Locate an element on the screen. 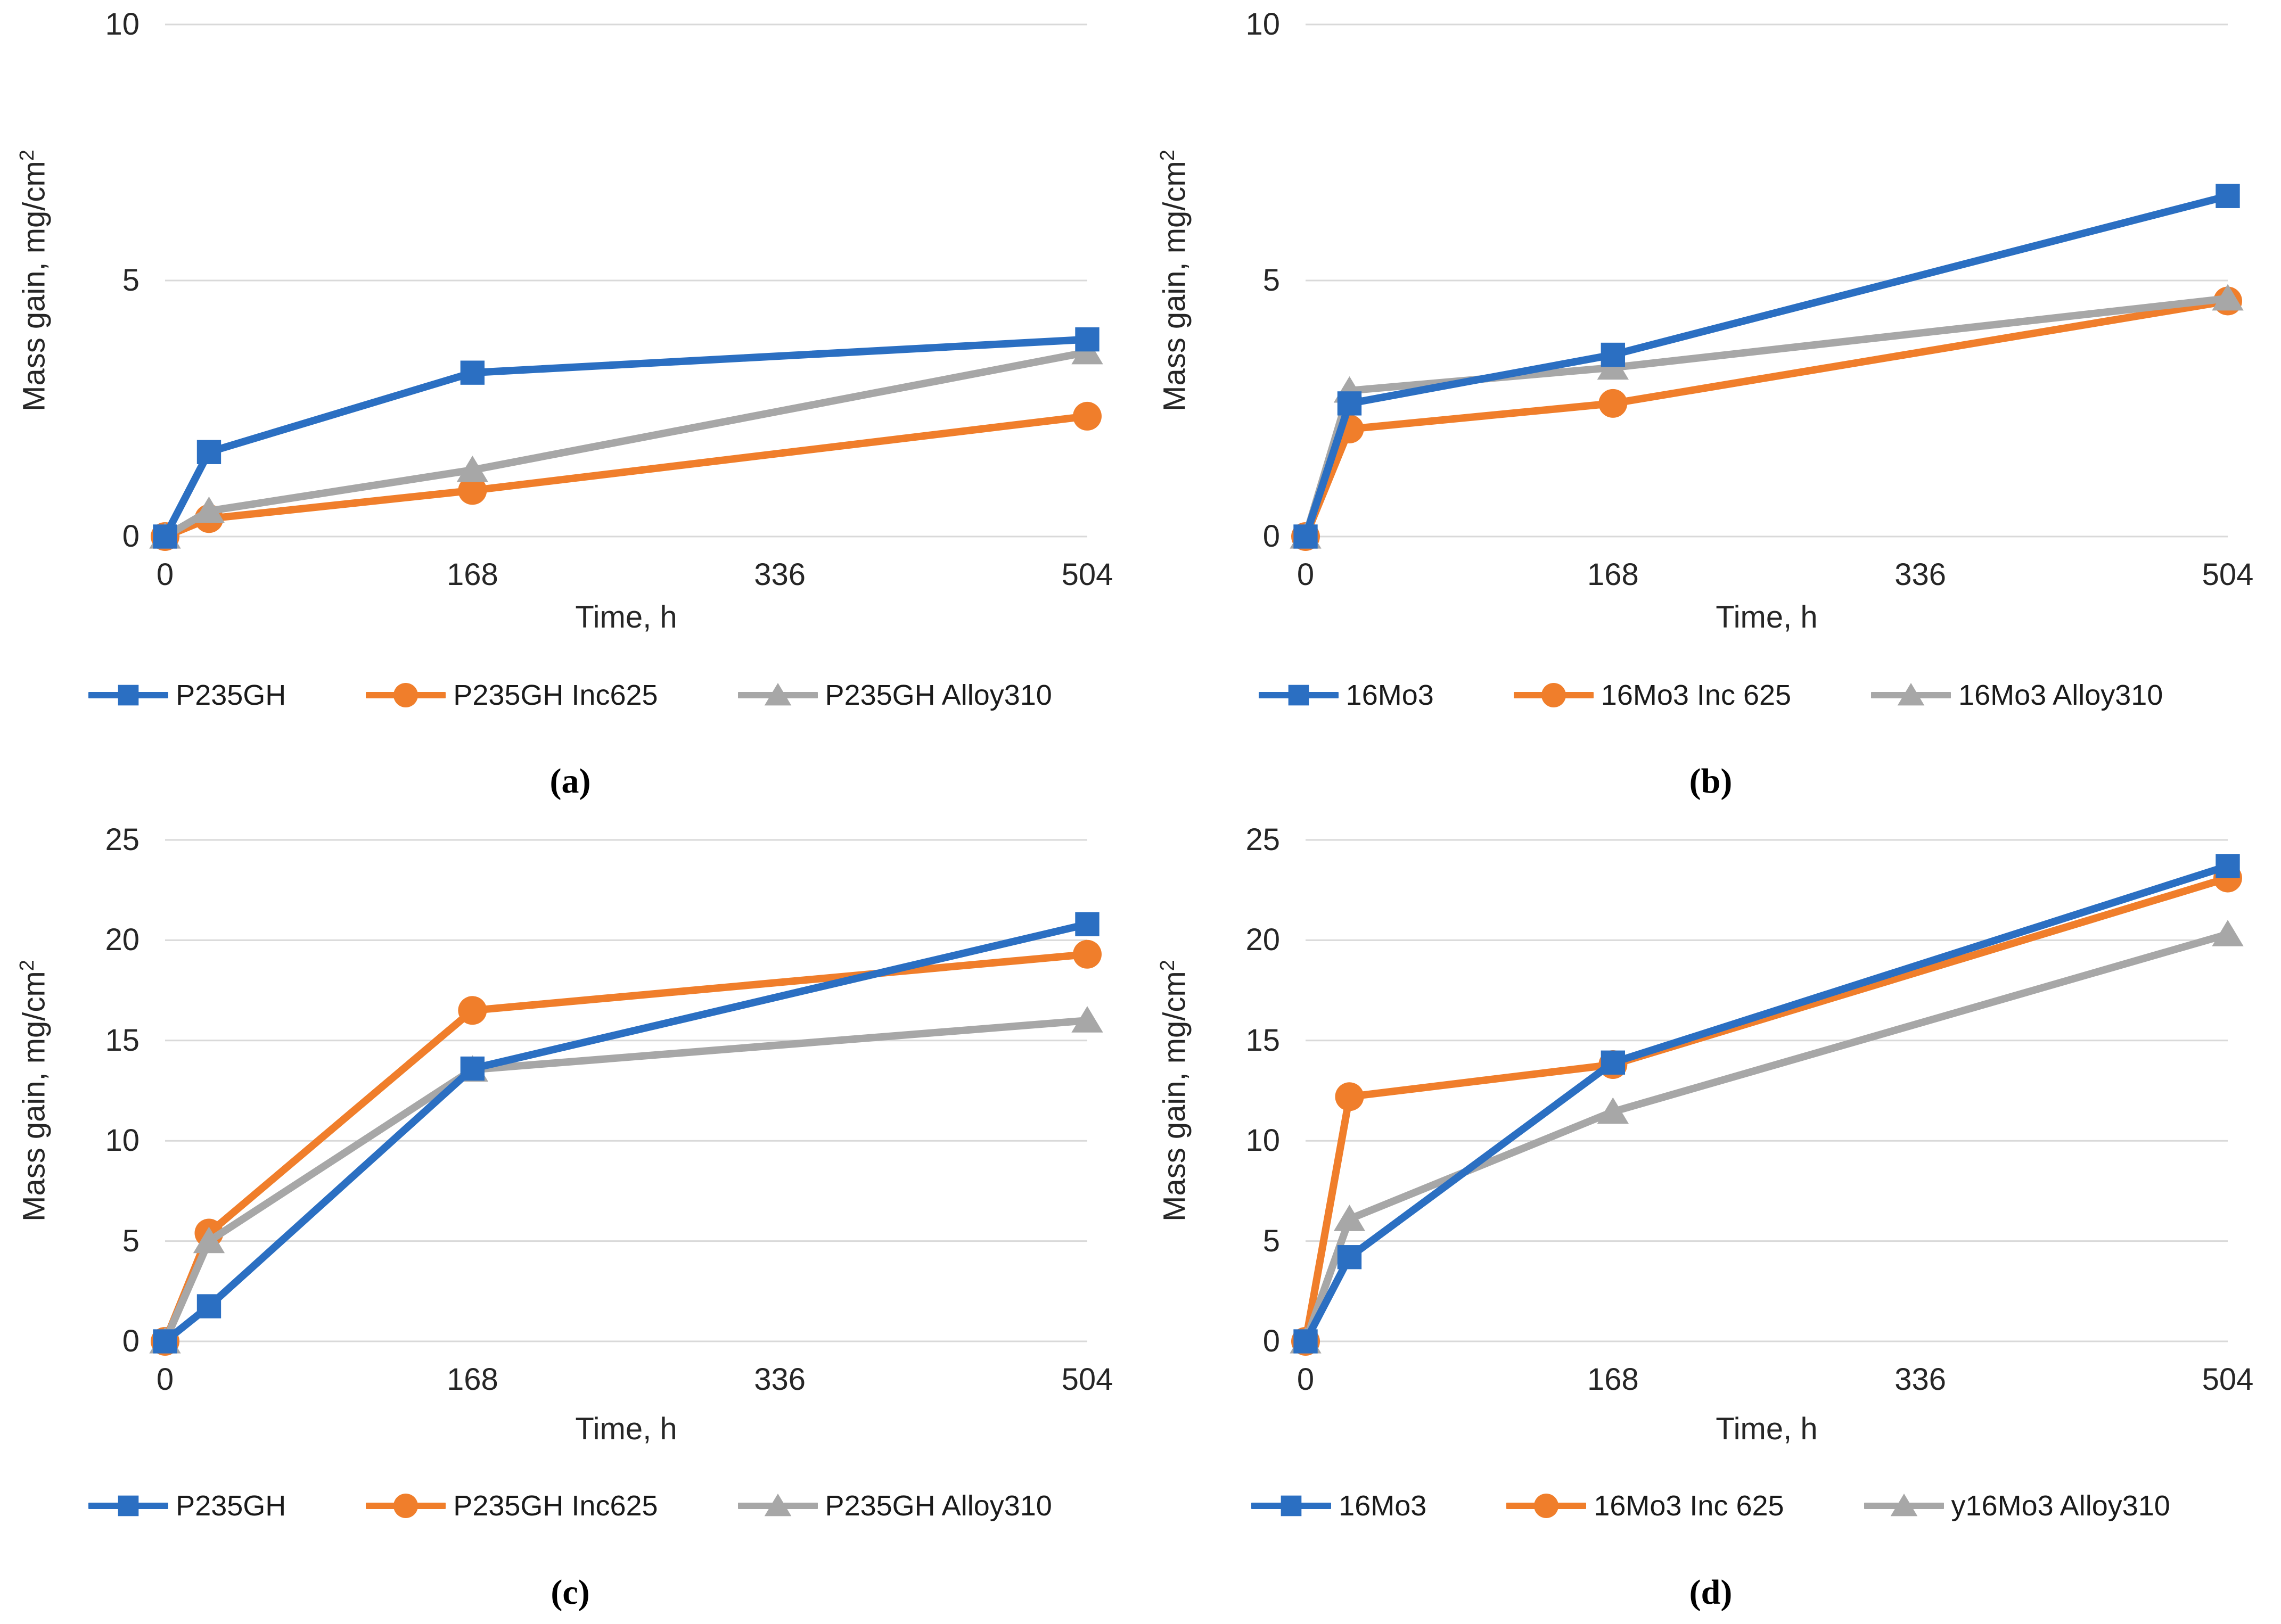 Image resolution: width=2281 pixels, height=1624 pixels. chart-svg-a is located at coordinates (626, 287).